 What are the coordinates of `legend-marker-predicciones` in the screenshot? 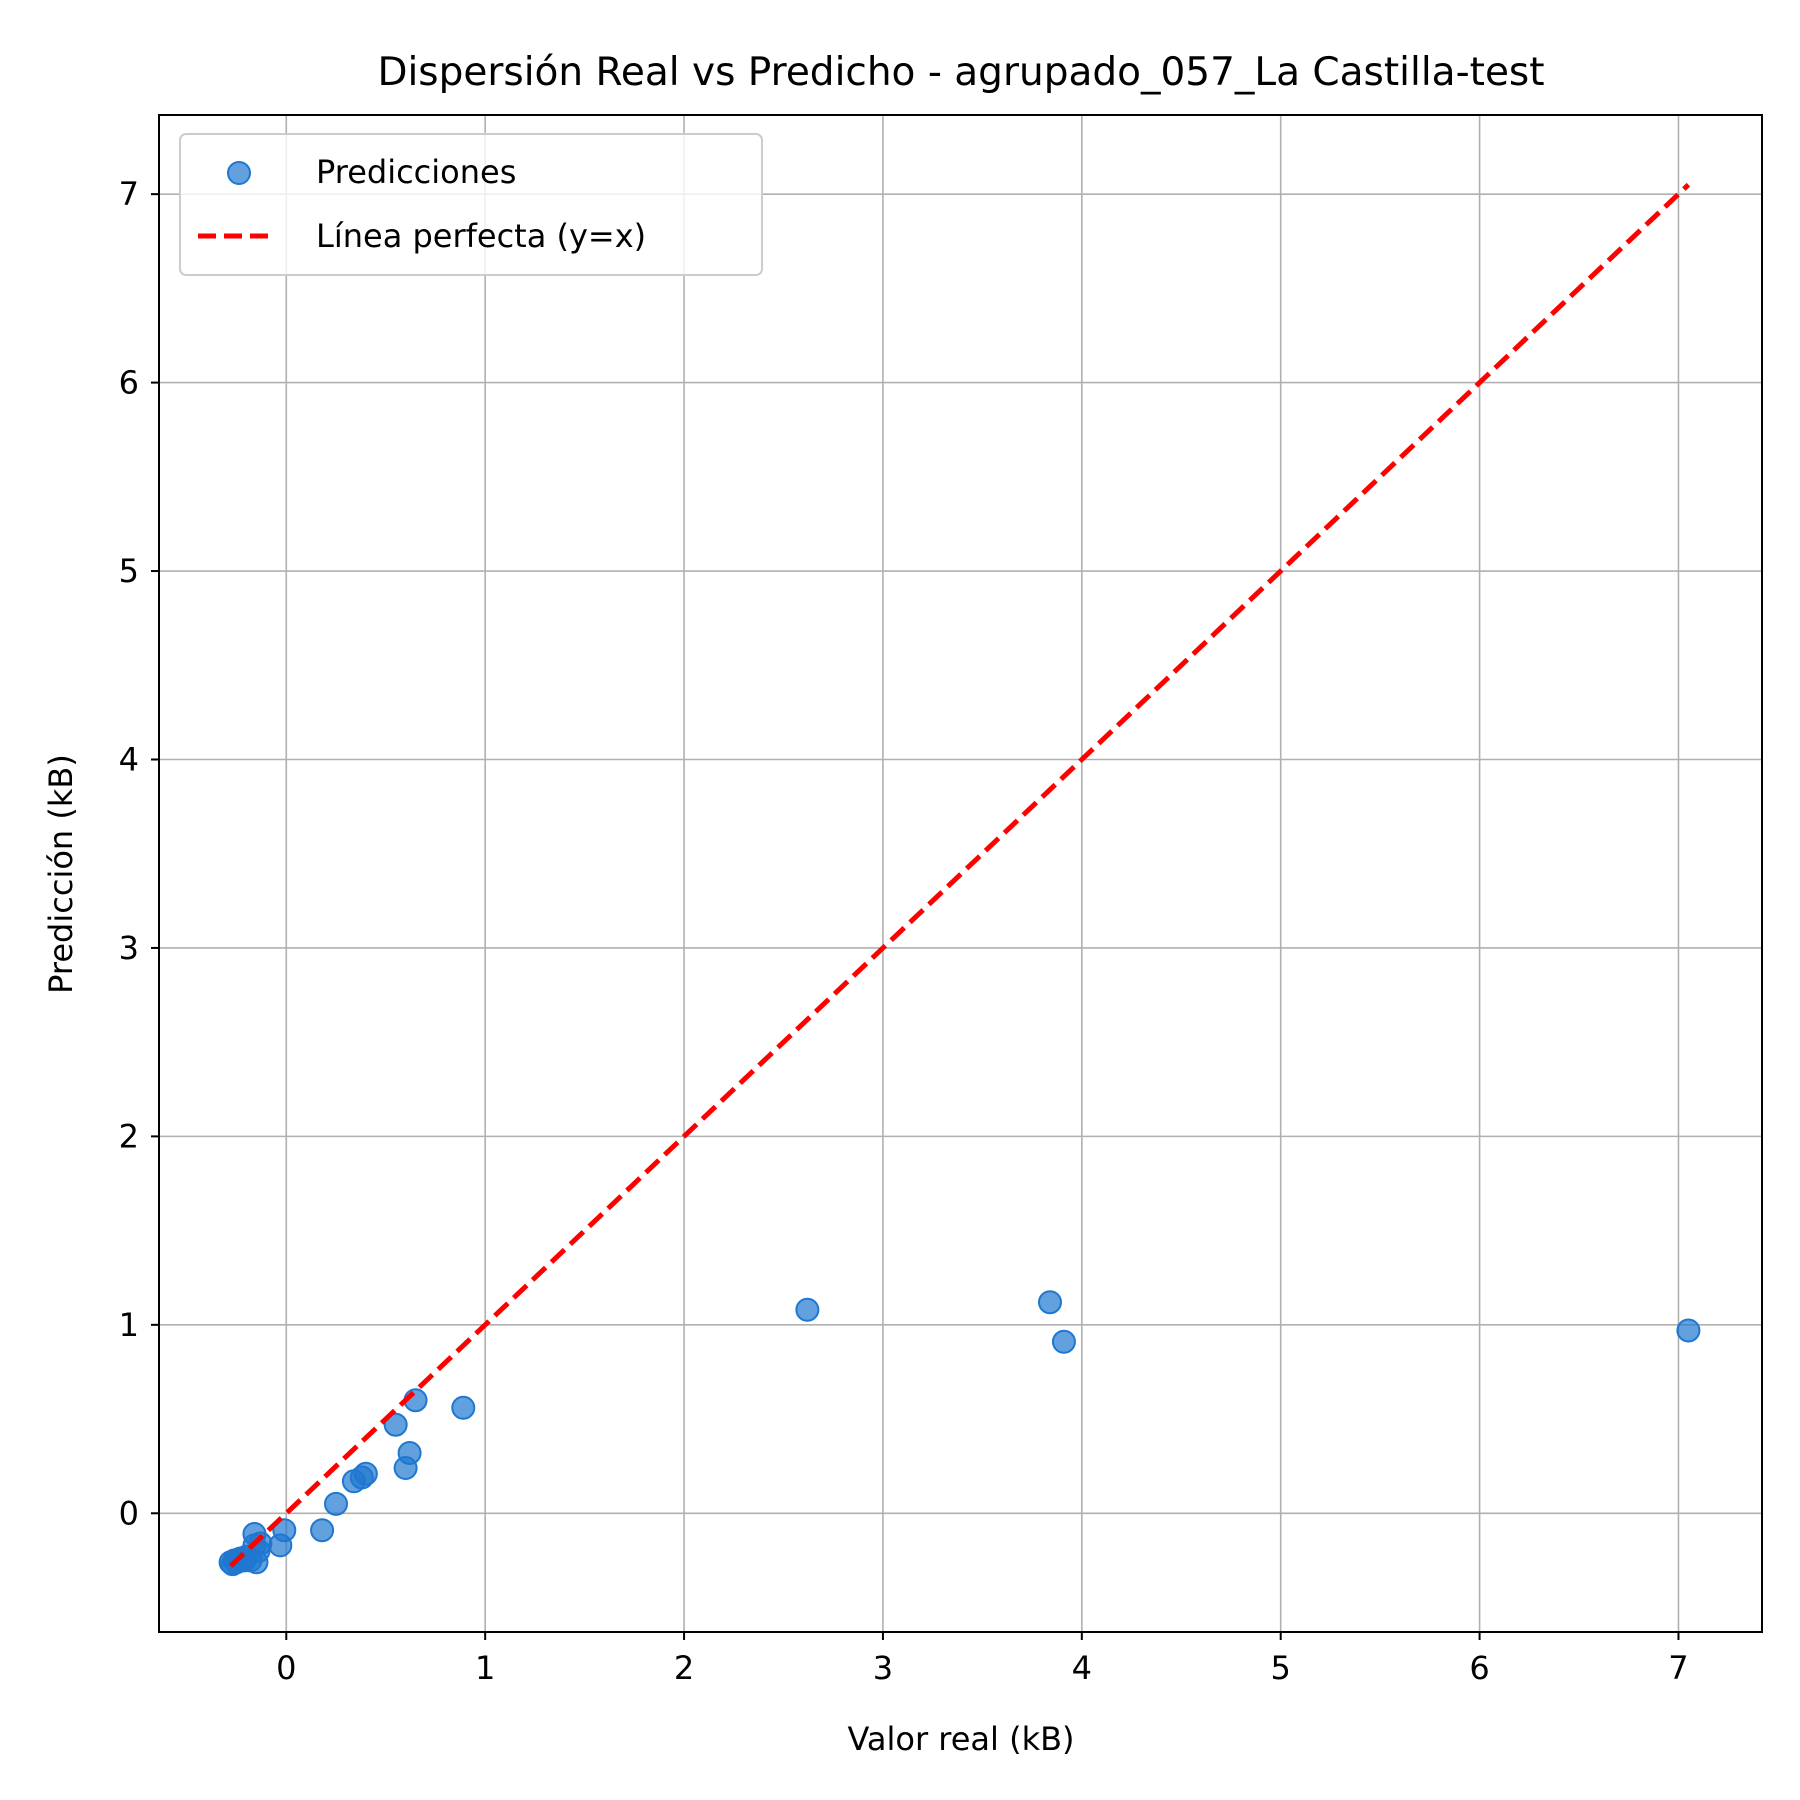 It's located at (239, 173).